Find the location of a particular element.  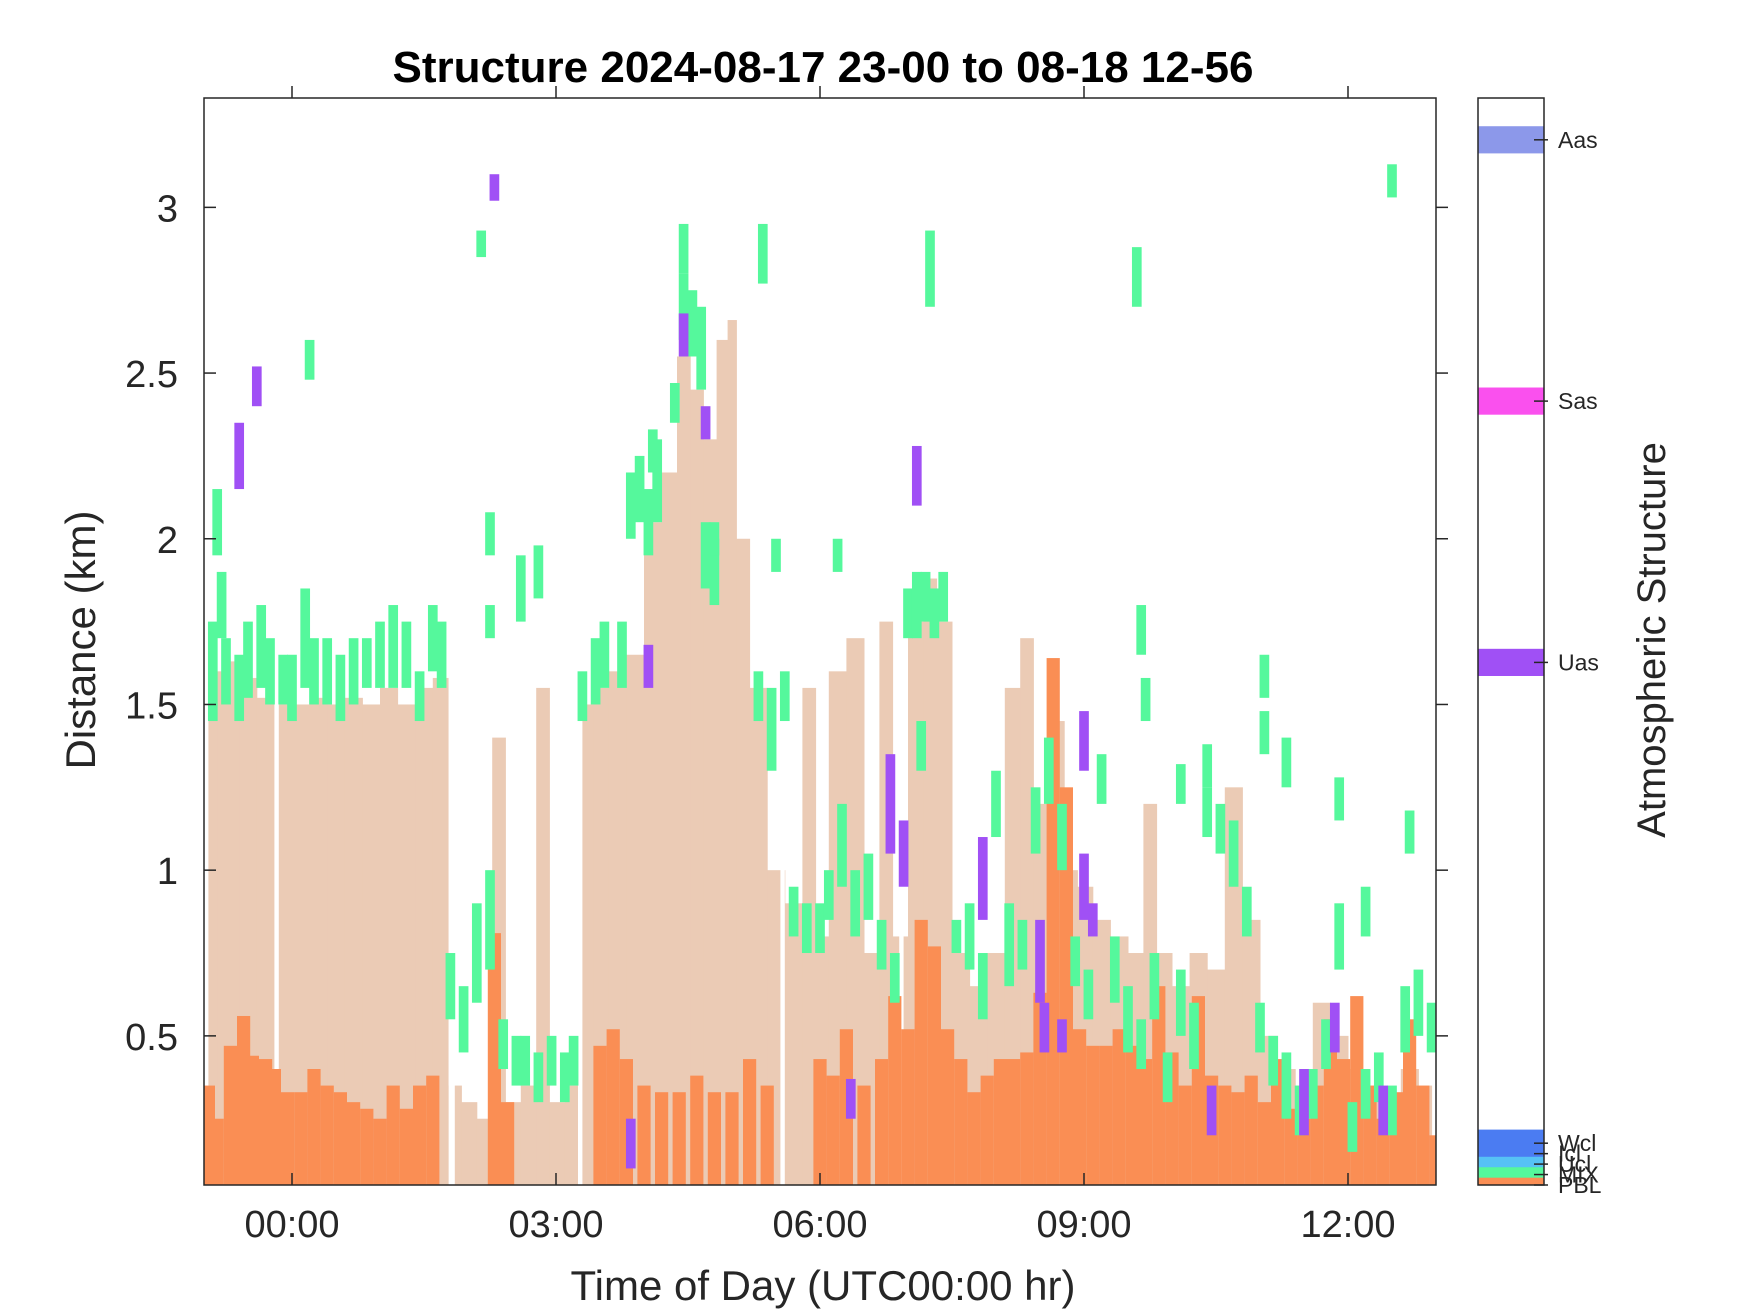

y-tick-label: 2.5 is located at coordinates (151, 375).